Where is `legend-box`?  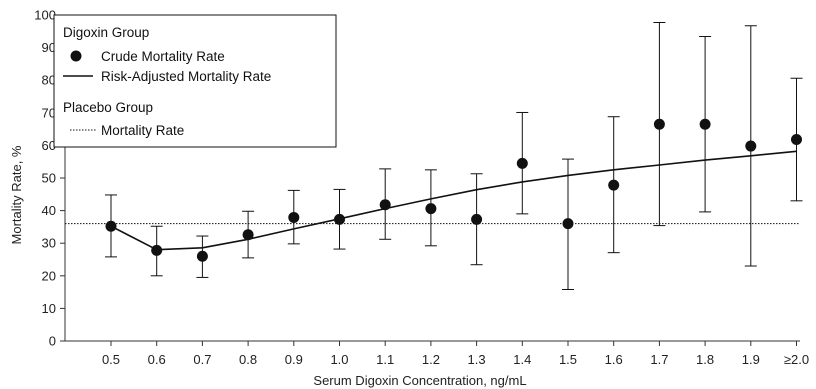
legend-box is located at coordinates (195, 81).